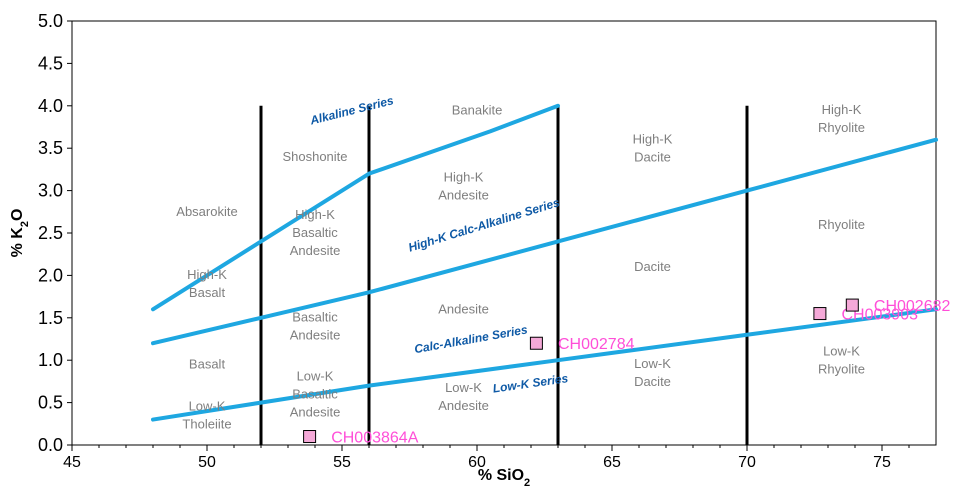  I want to click on field-label-low-k-tholeiite: Low-K Tholeiite, so click(206, 415).